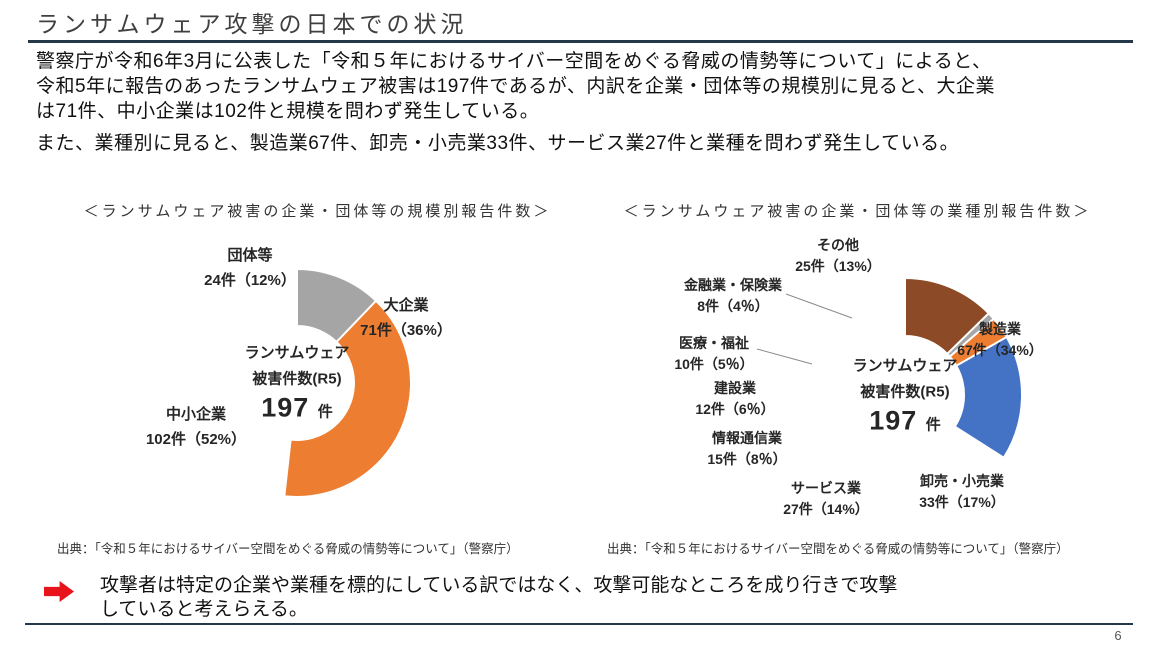  What do you see at coordinates (406, 318) in the screenshot?
I see `segment-label: 大企業 71件（36%）` at bounding box center [406, 318].